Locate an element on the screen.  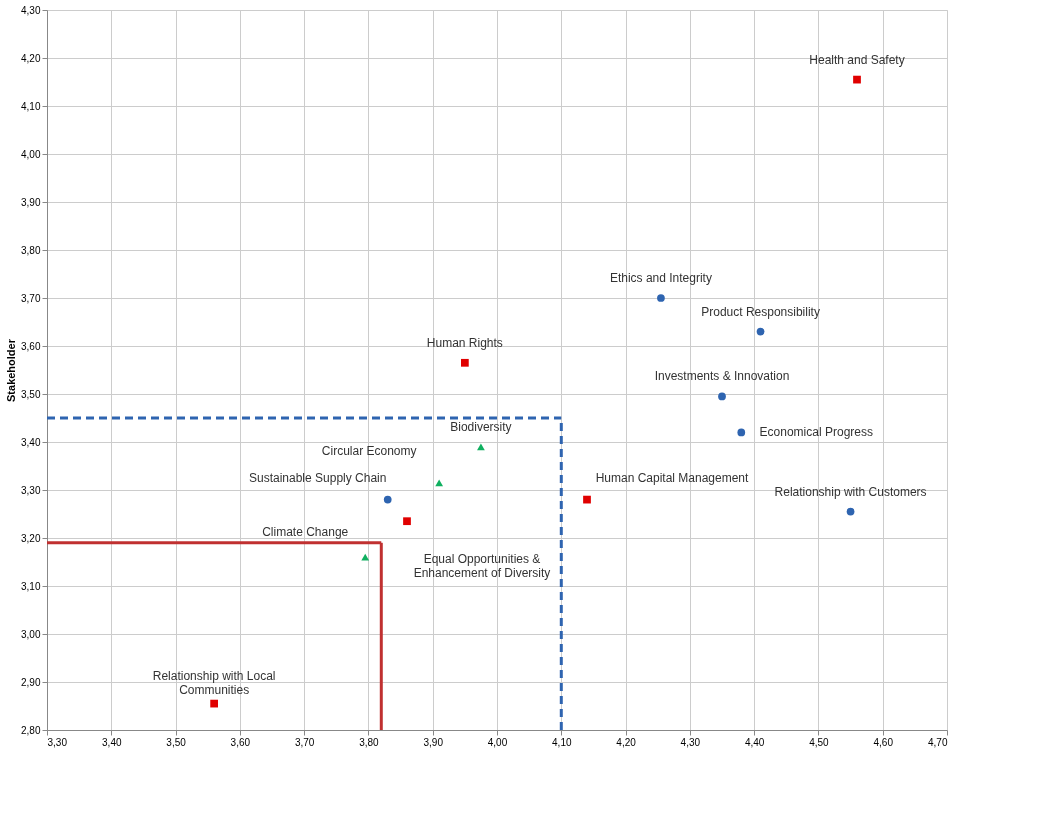
y-tick-label: 2,80 is located at coordinates (31, 730).